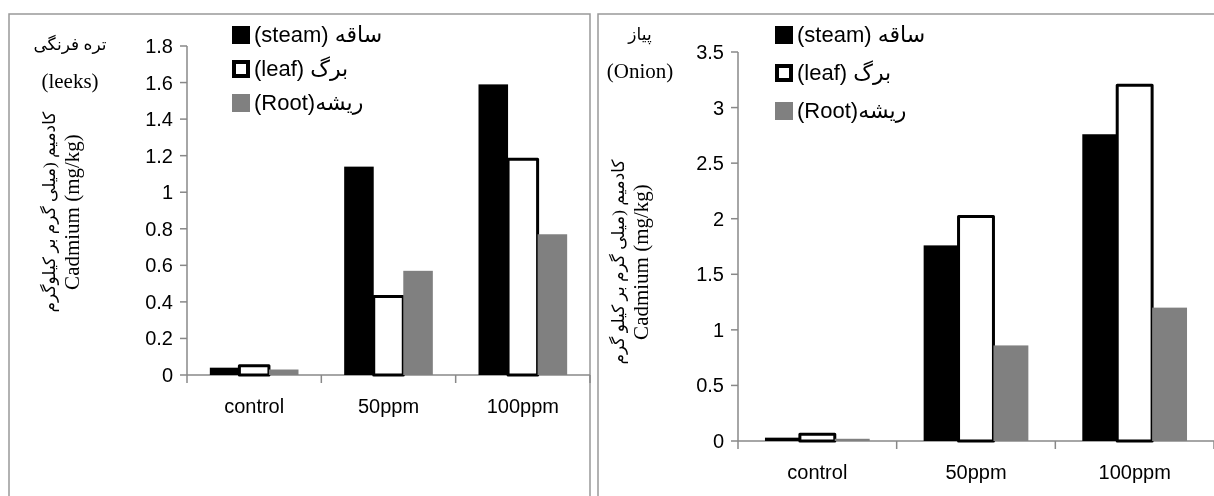 The image size is (1214, 496). Describe the element at coordinates (710, 52) in the screenshot. I see `y-tick-label: 3.5` at that location.